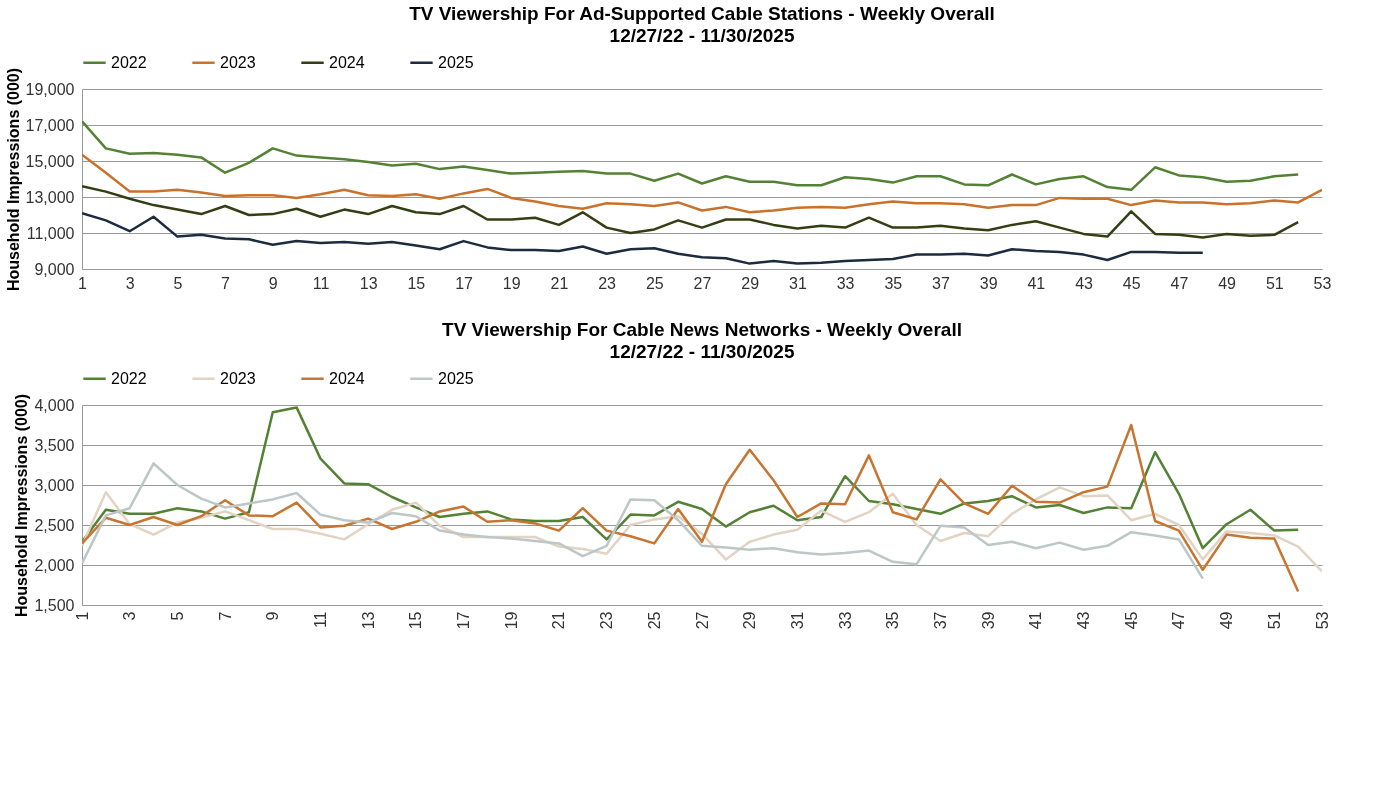 Image resolution: width=1386 pixels, height=794 pixels. Describe the element at coordinates (702, 13) in the screenshot. I see `chart-title: TV Viewership For Ad-Supported Cable Stations - Weekly Overall` at that location.